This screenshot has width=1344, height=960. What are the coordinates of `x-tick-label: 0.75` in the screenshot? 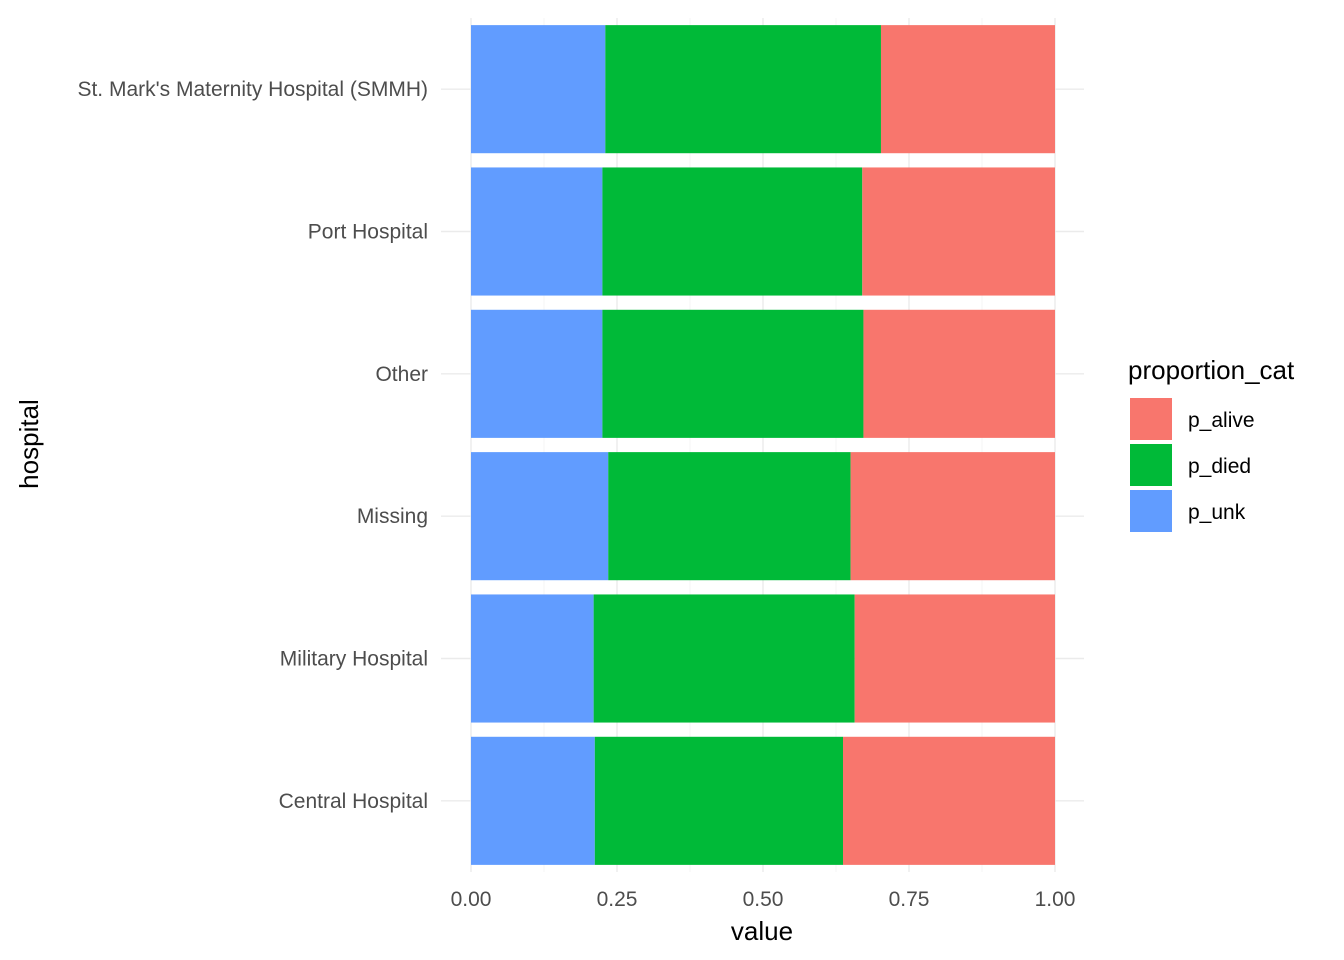 It's located at (909, 899).